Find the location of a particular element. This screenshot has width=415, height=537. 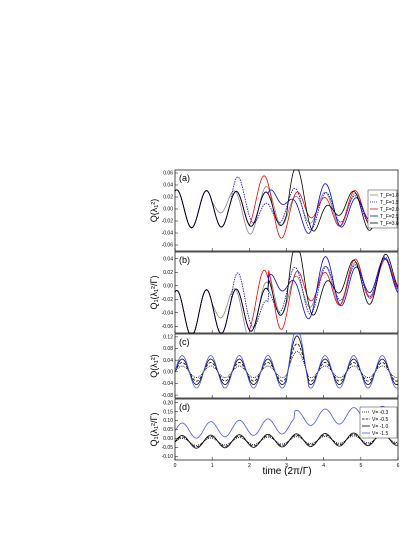

legend: T_F=1.0T_F=1.5T_F=2.0T_F=2.5T_F=3.0 is located at coordinates (383, 209).